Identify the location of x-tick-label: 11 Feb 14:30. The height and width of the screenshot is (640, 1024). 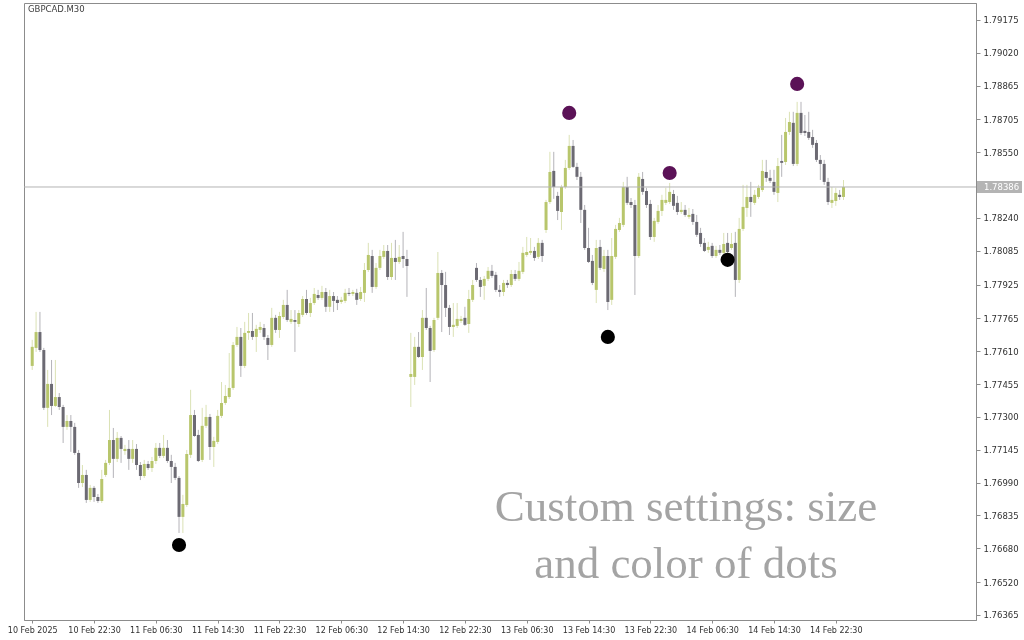
(218, 630).